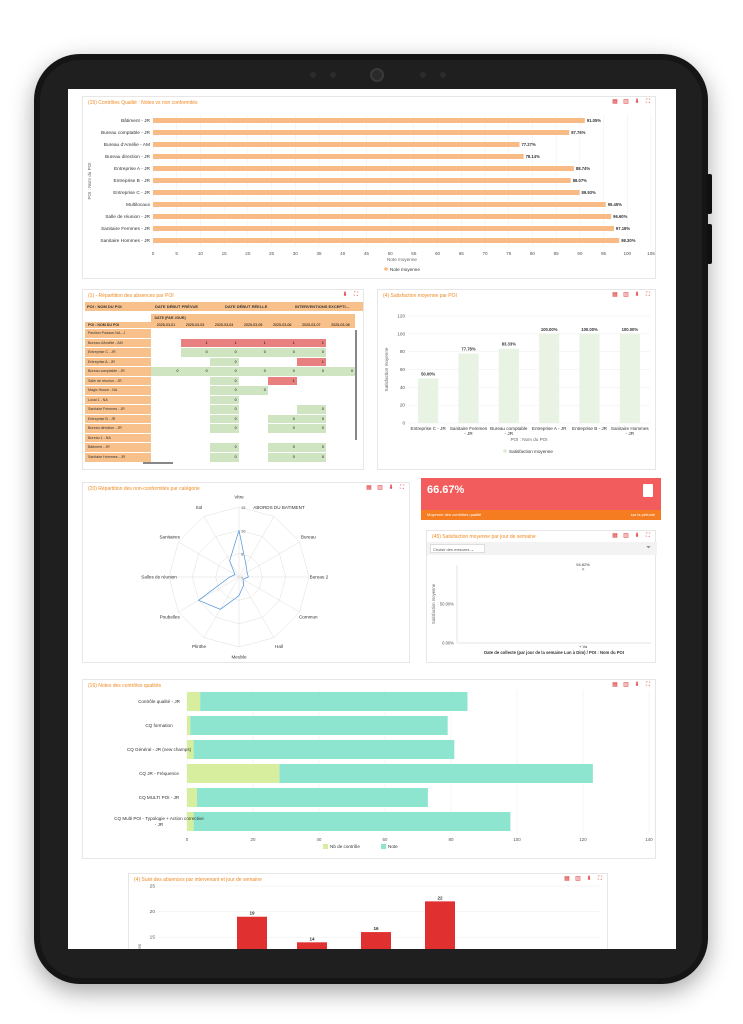  What do you see at coordinates (282, 325) in the screenshot?
I see `date-col: 2025-03-06` at bounding box center [282, 325].